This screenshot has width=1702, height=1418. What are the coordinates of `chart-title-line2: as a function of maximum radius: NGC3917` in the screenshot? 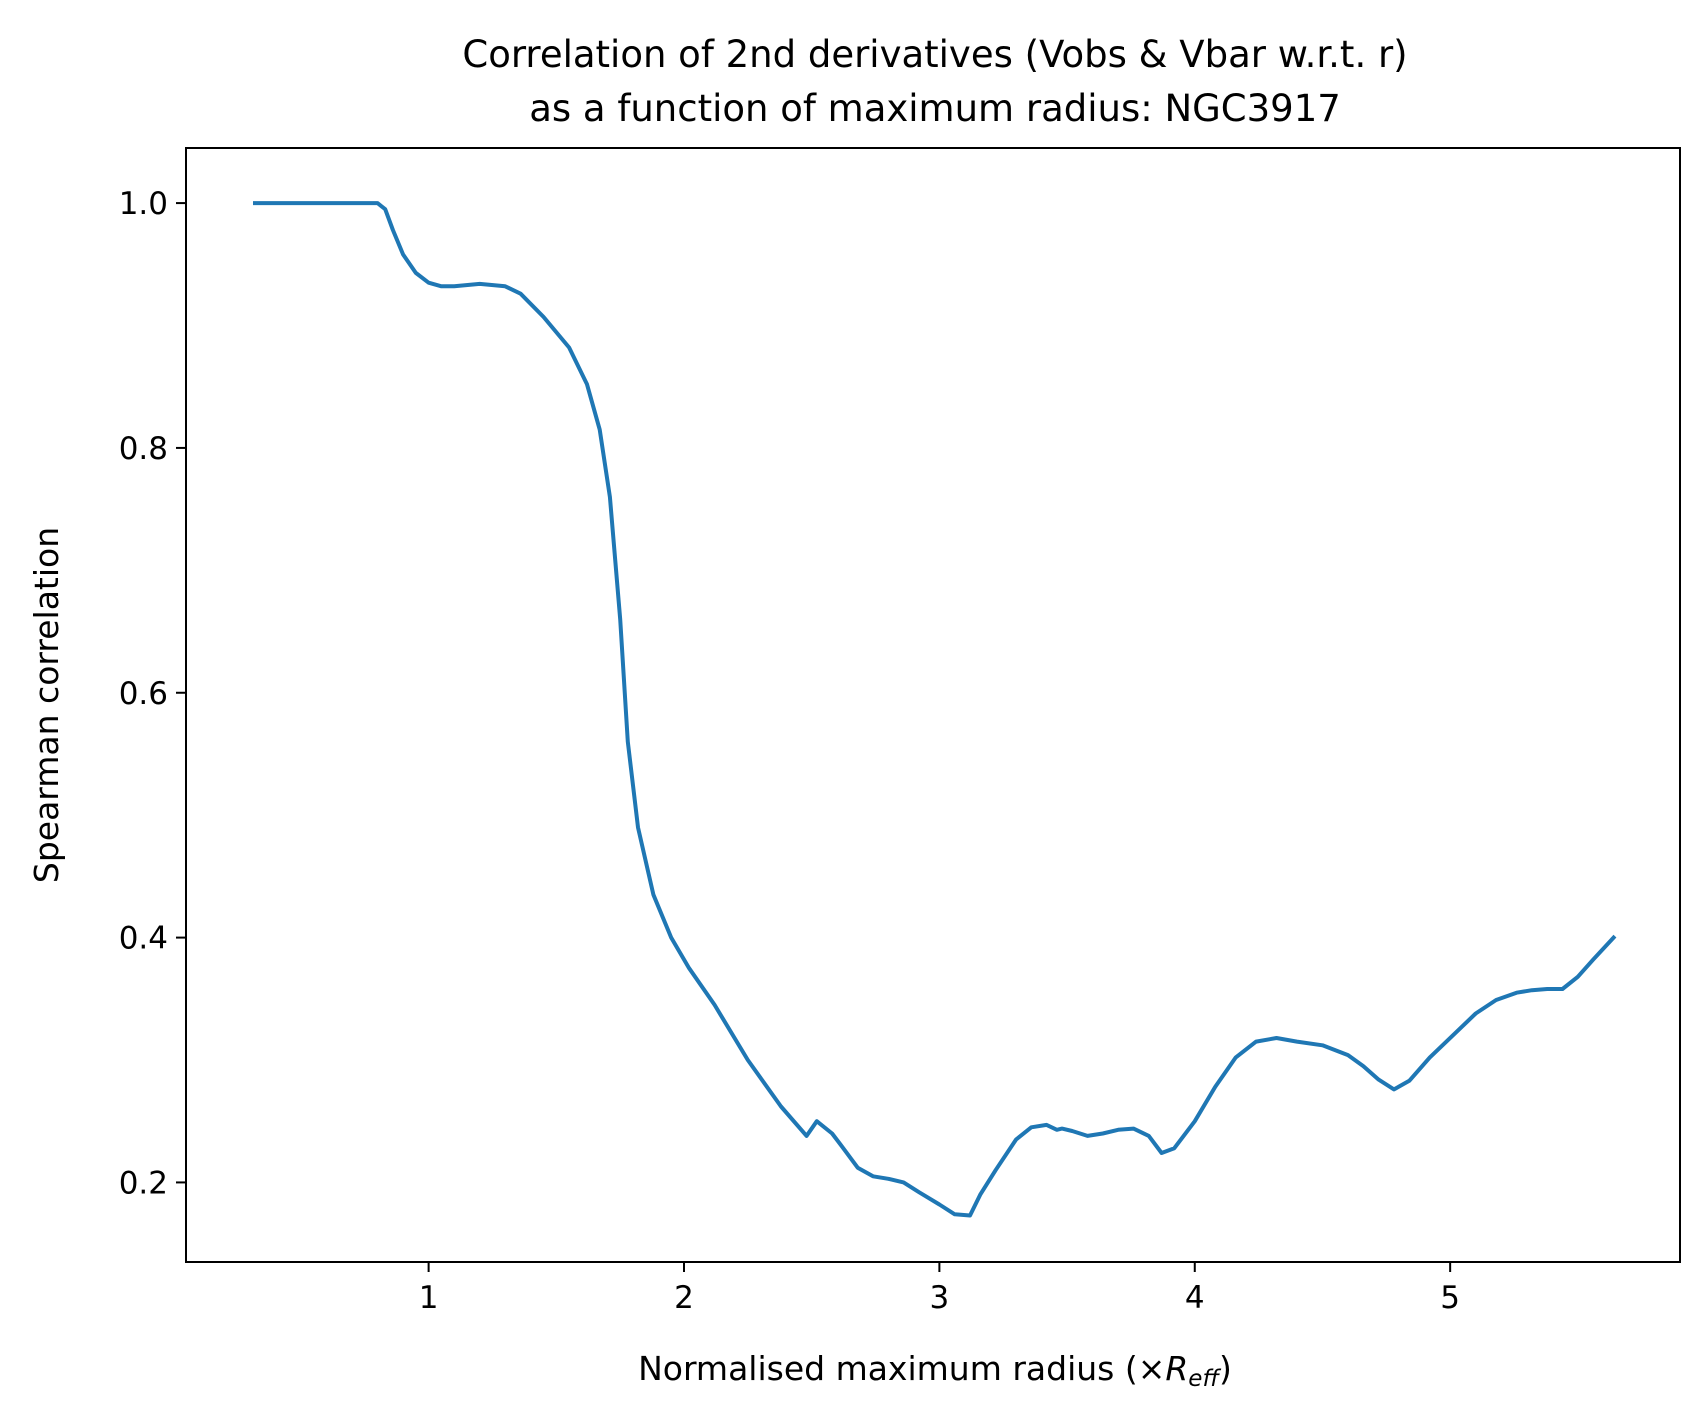 It's located at (935, 108).